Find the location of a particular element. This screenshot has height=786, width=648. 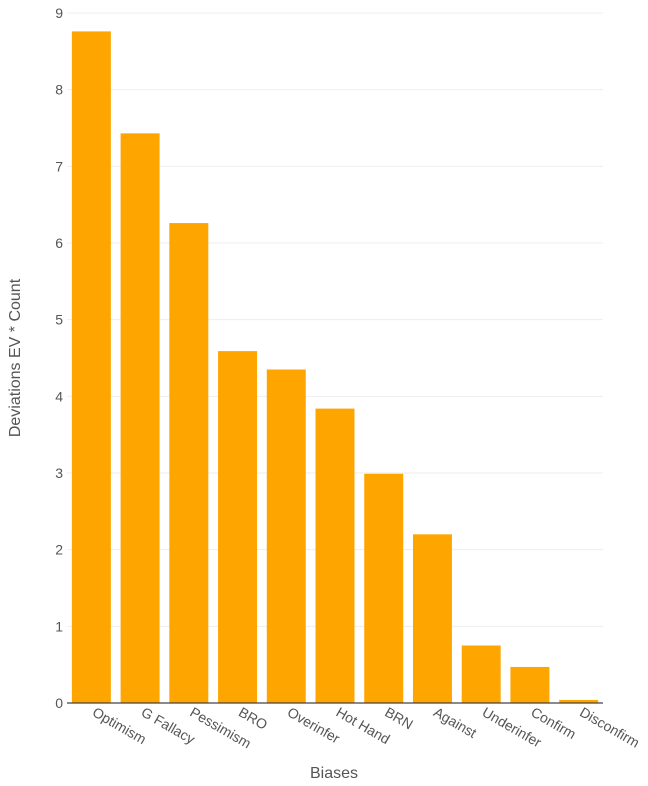

y-tick-label: 0 is located at coordinates (59, 703).